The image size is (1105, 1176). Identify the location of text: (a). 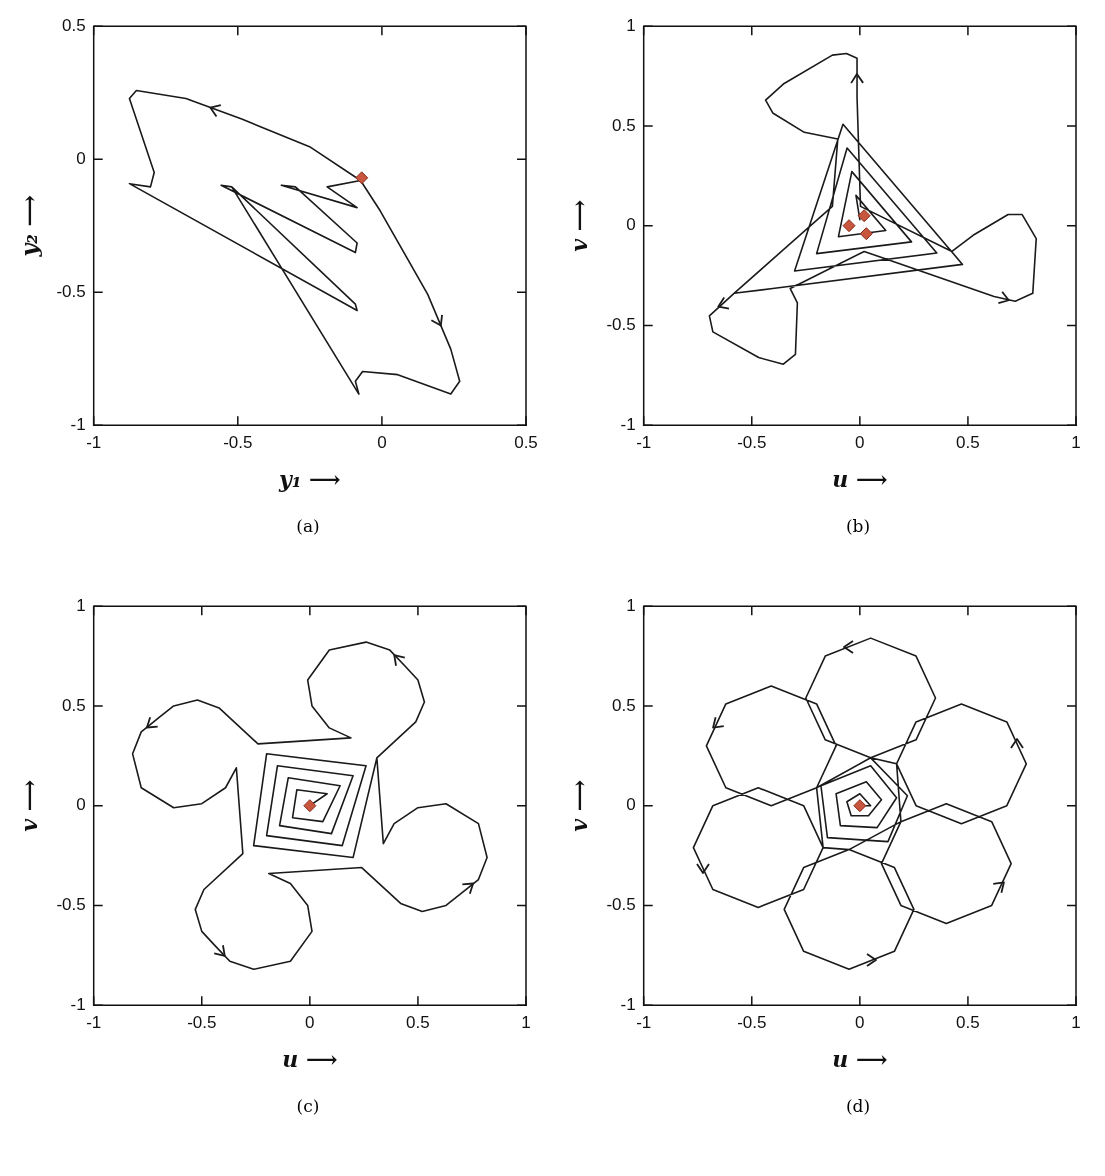
(308, 526).